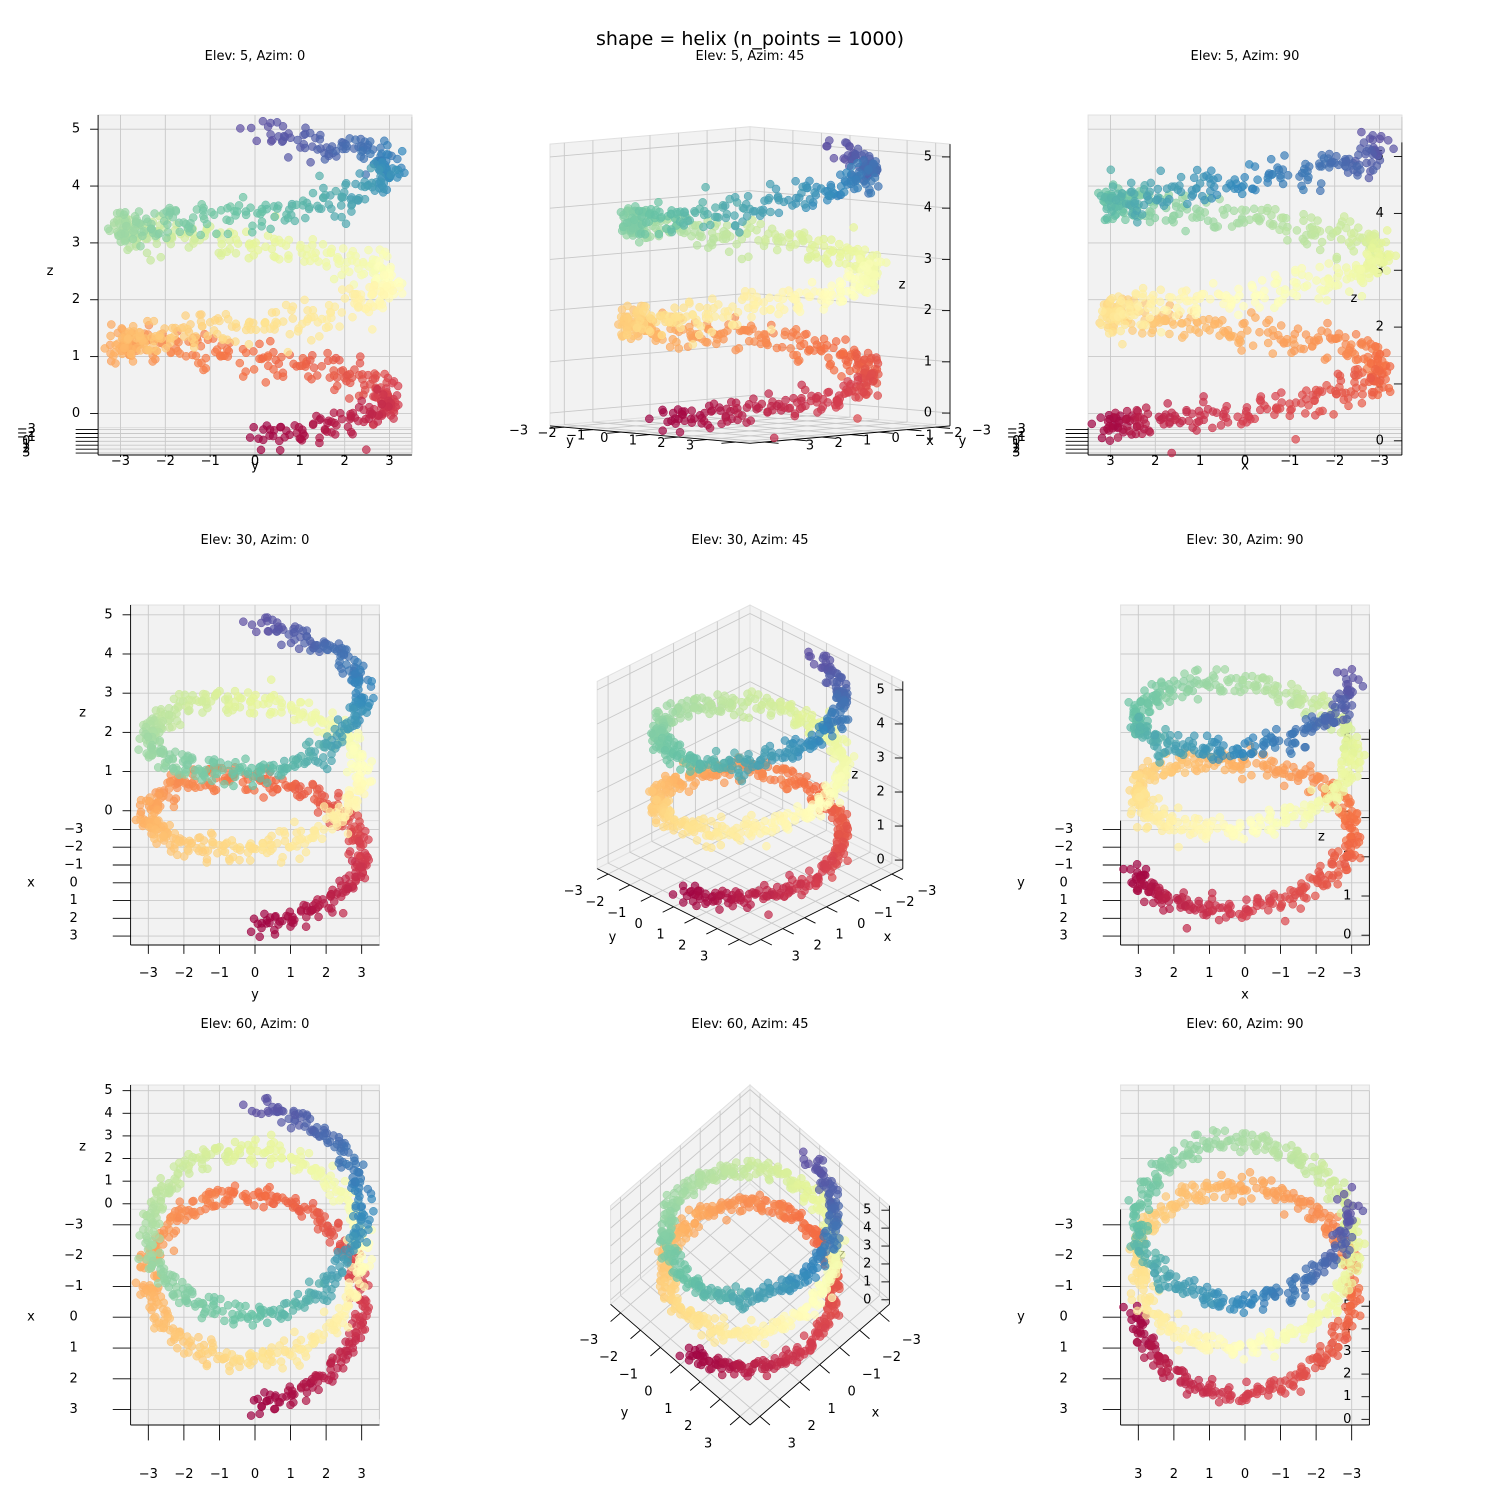 Image resolution: width=1500 pixels, height=1500 pixels. I want to click on y-axis-label: y, so click(255, 994).